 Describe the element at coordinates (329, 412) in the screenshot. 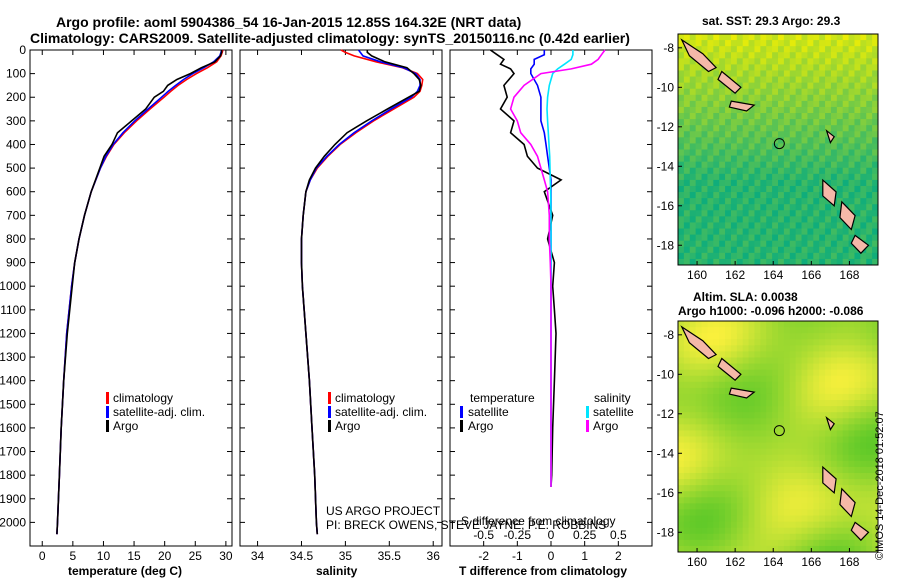

I see `legend-swatch-satellite` at that location.